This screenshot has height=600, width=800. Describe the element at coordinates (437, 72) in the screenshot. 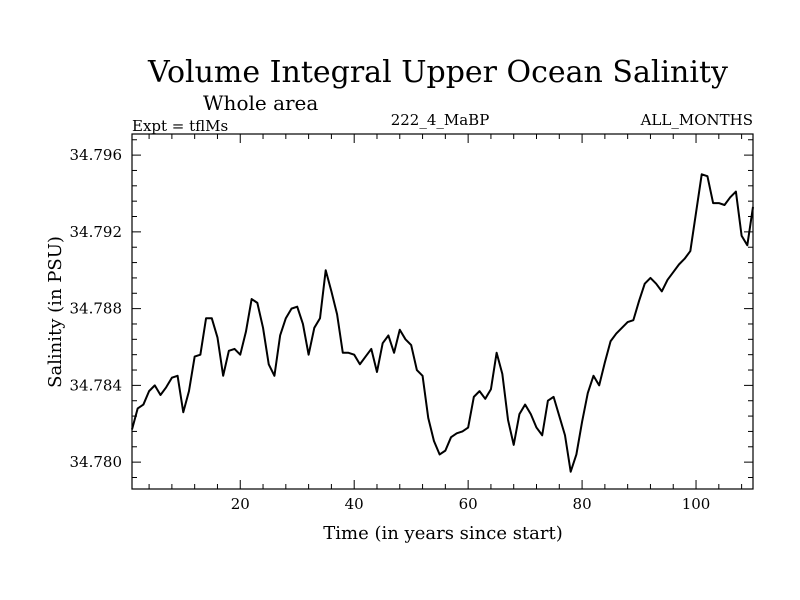

I see `chart-title: Volume Integral Upper Ocean Salinity` at that location.